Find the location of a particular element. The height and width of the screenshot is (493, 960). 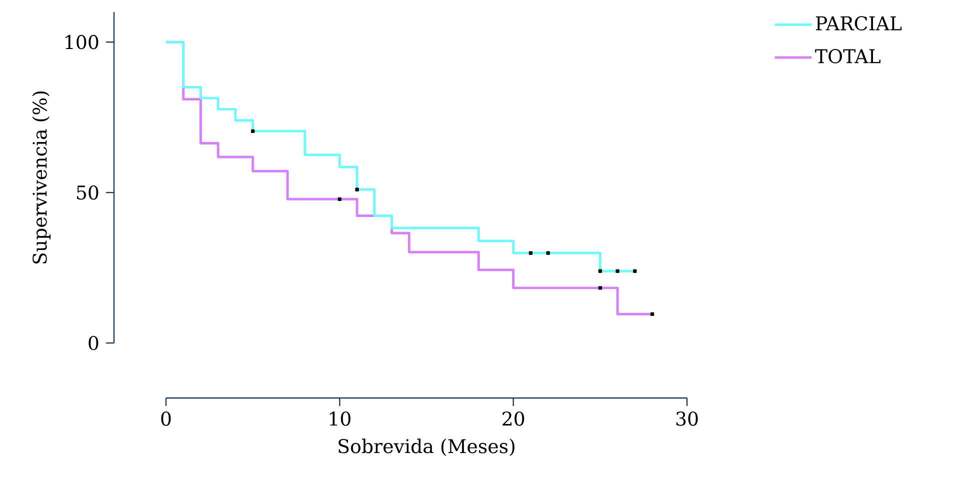

x-tick-label: 20 is located at coordinates (513, 419).